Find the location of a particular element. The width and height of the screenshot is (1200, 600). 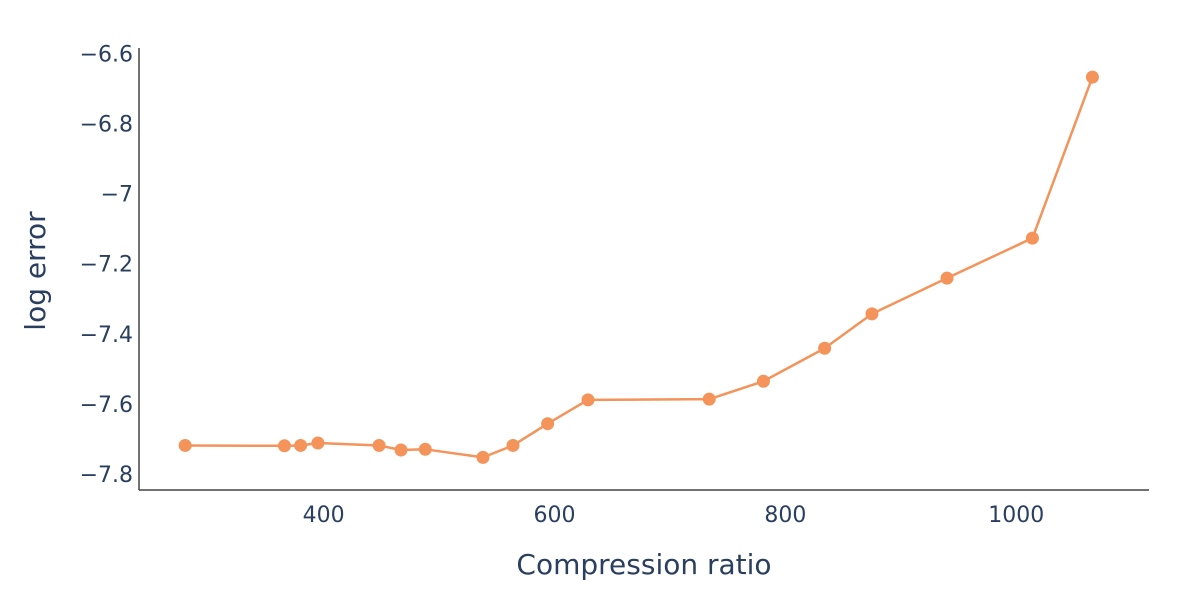

y-axis-title: log error is located at coordinates (35, 271).